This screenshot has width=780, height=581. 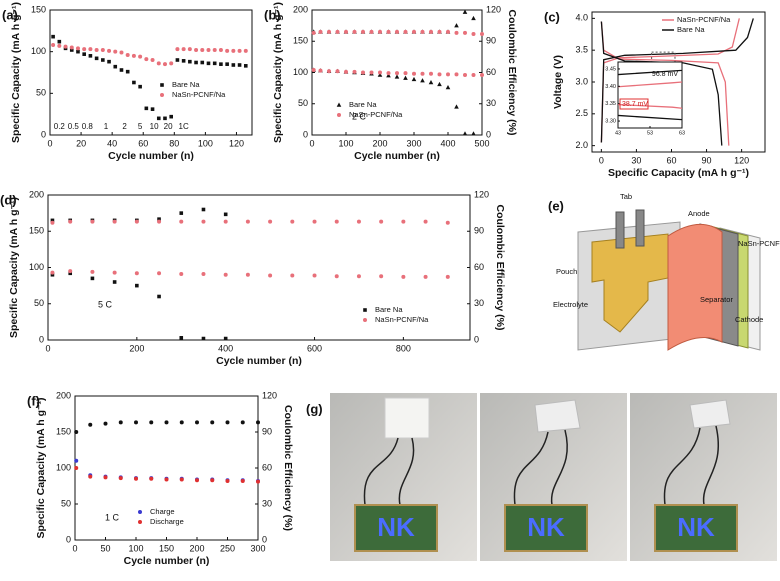 I want to click on wires, so click(x=540, y=467).